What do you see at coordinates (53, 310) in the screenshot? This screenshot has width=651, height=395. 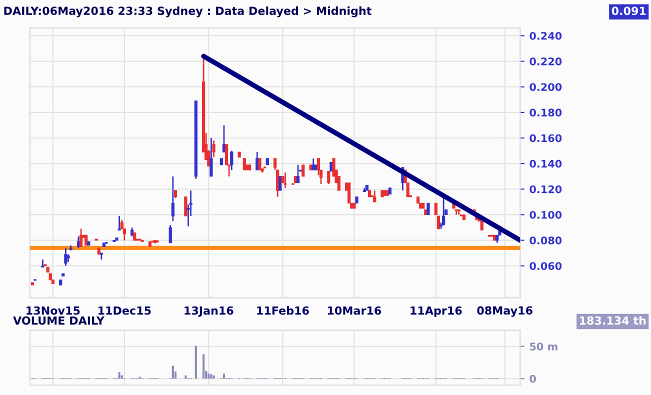 I see `x-tick-label: 13Nov15` at bounding box center [53, 310].